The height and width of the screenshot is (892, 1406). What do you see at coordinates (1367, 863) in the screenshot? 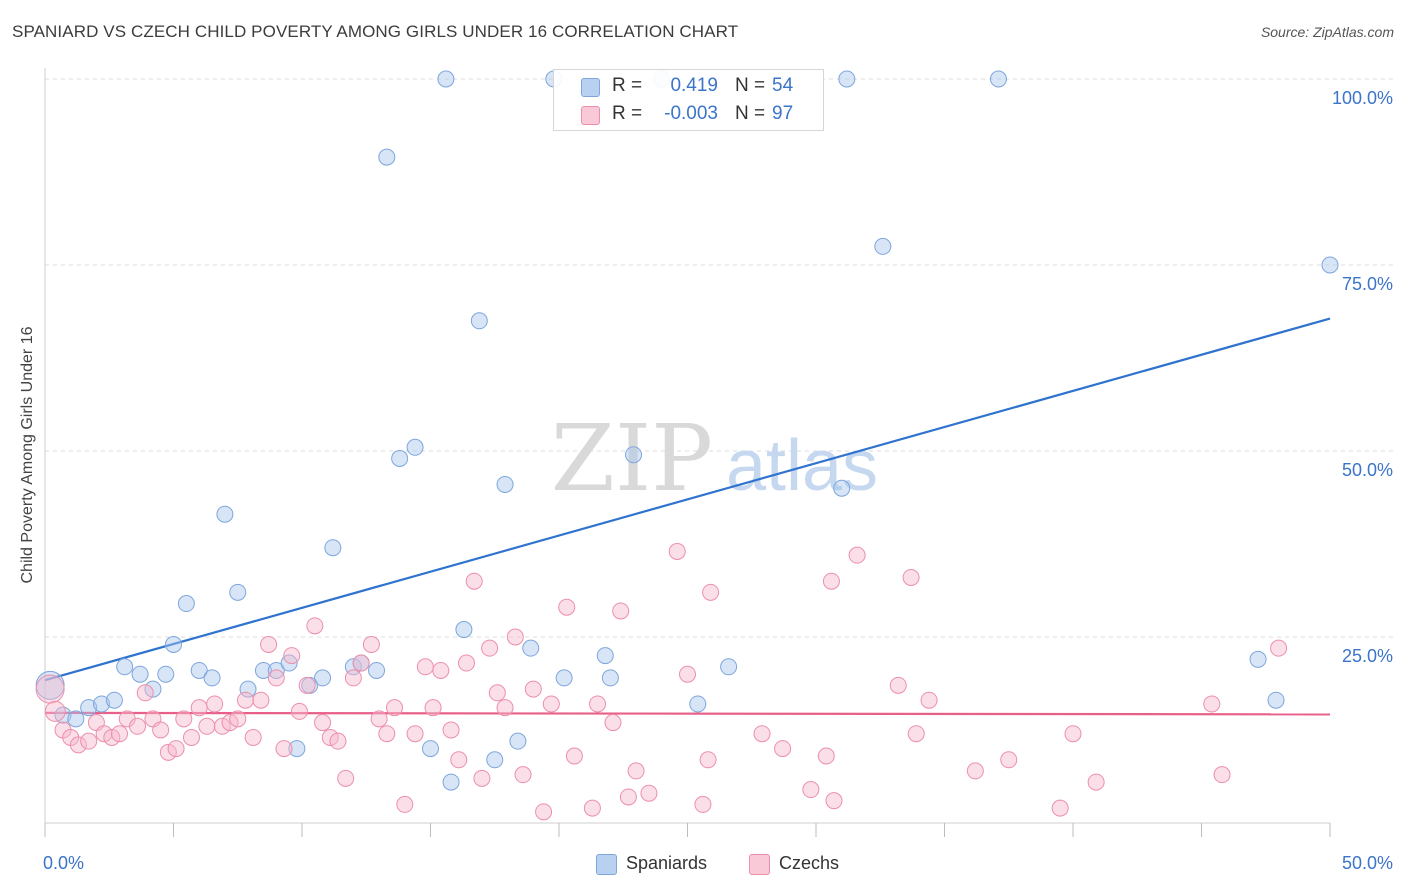
I see `x-tick-label: 50.0%` at bounding box center [1367, 863].